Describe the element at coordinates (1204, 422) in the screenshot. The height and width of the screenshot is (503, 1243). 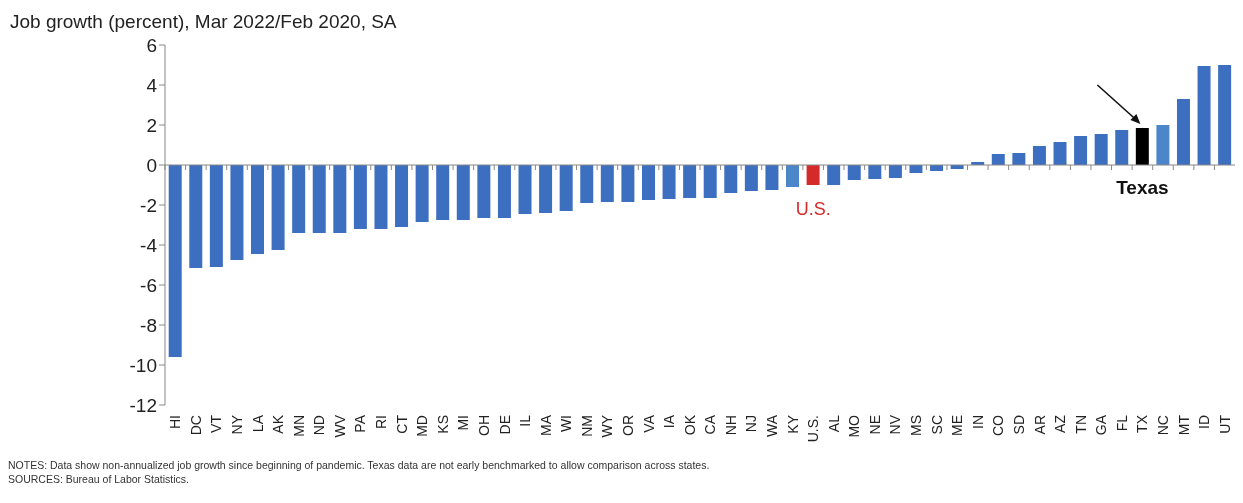
I see `x-tick-label: ID` at that location.